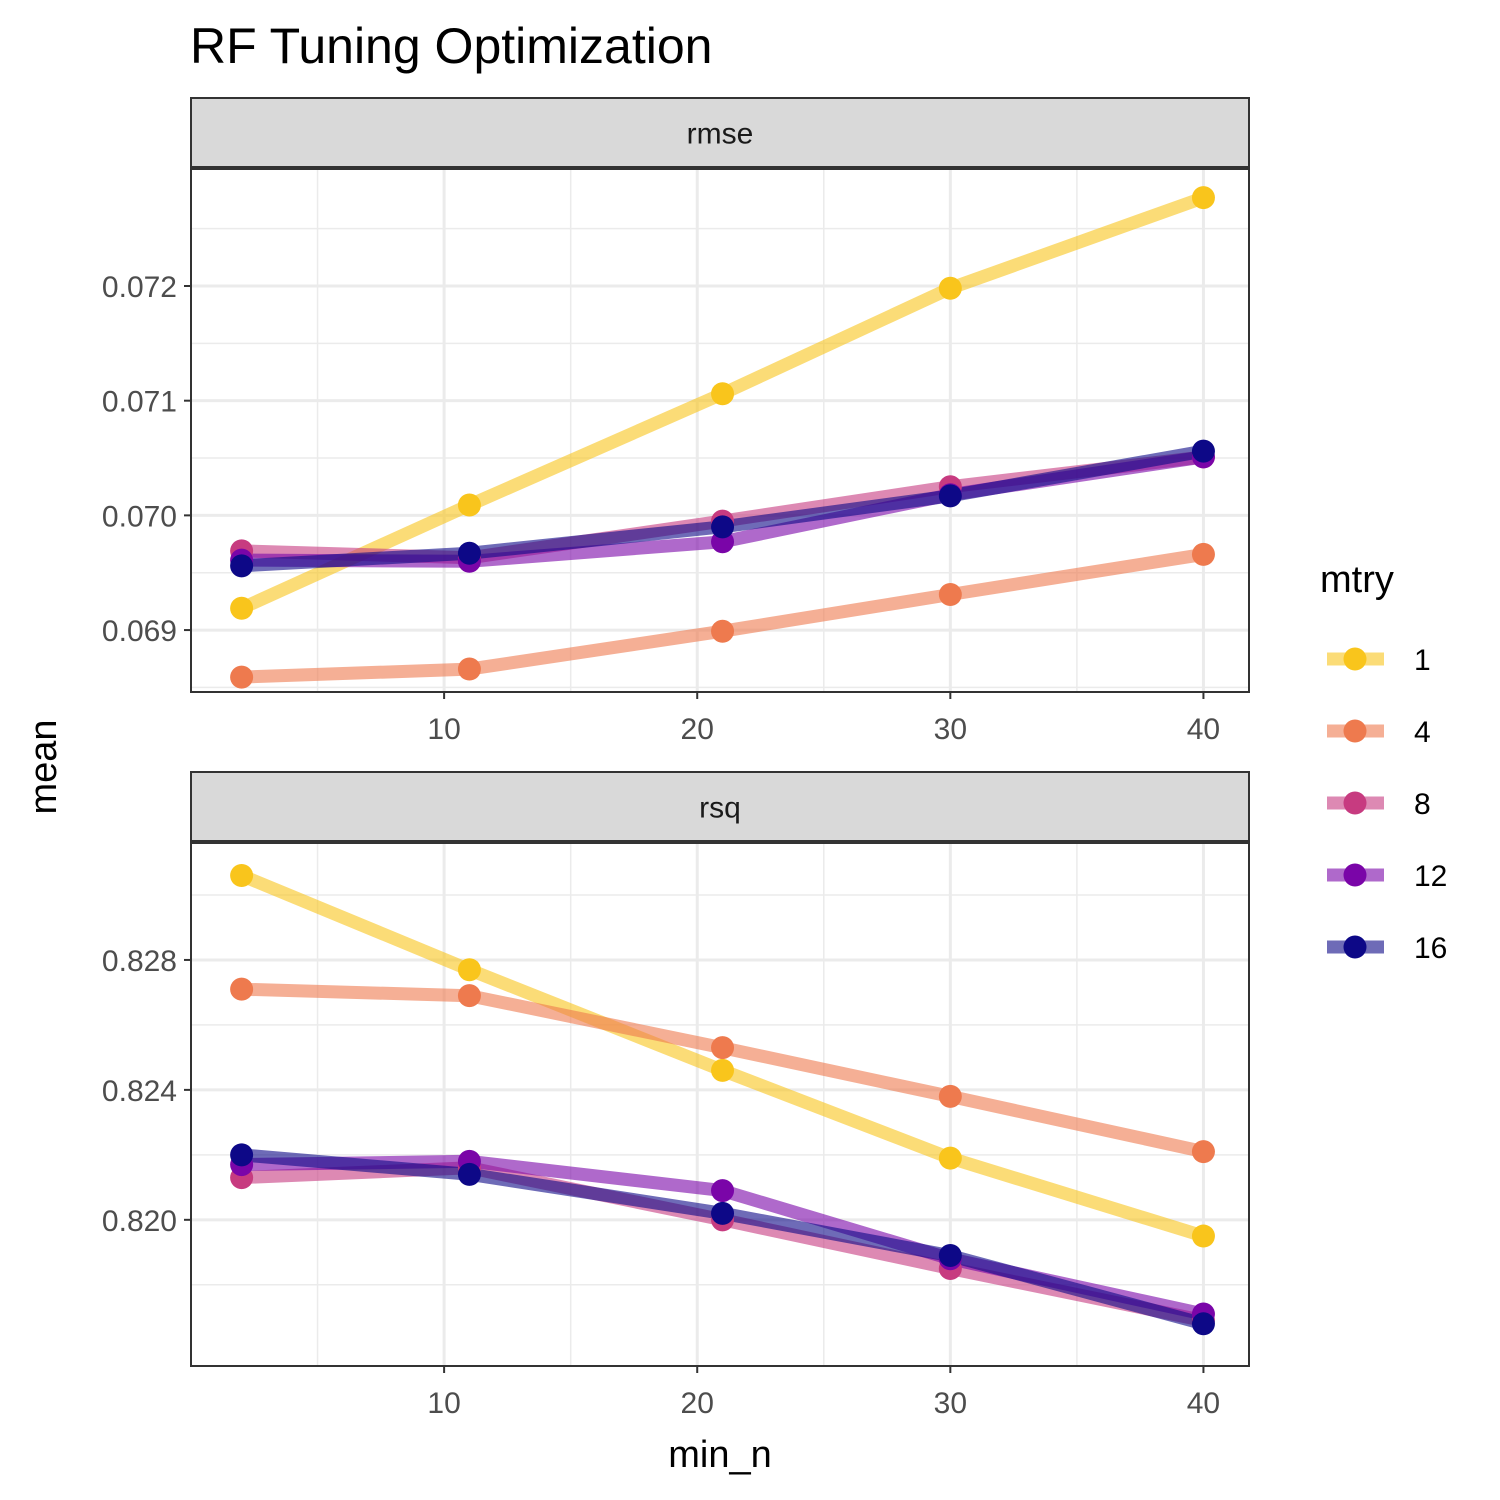 The image size is (1500, 1500). I want to click on legend-item-mtry-8: 8, so click(1379, 804).